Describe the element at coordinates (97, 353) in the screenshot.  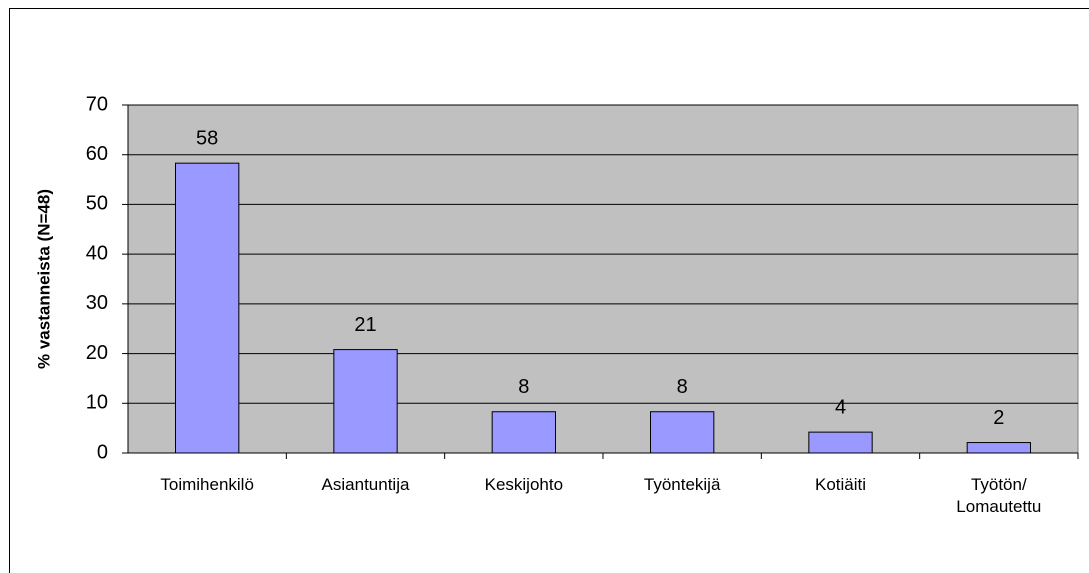
I see `y-tick-label: 20` at that location.